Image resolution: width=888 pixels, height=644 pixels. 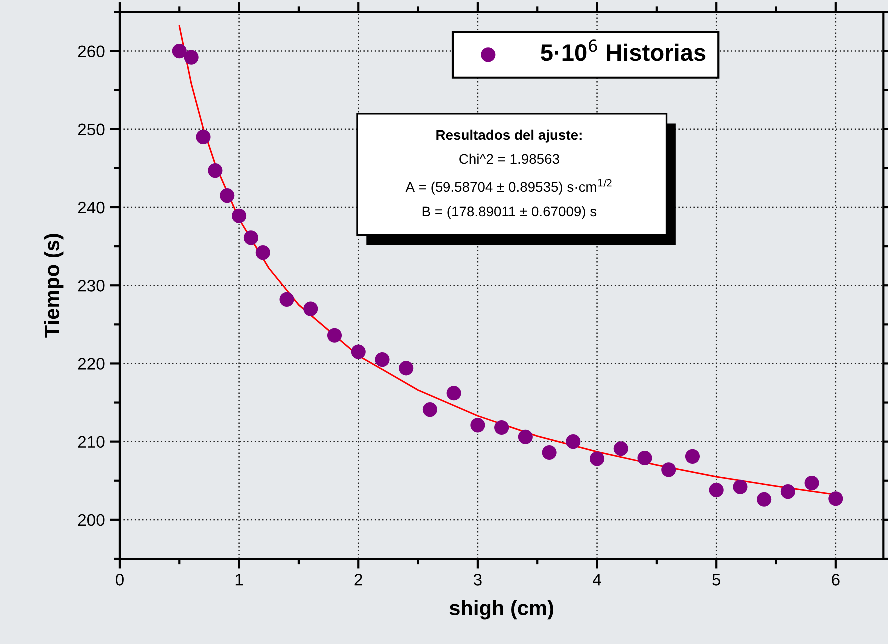 What do you see at coordinates (509, 213) in the screenshot?
I see `annotation: B = (178.89011 ± 0.67009) s` at bounding box center [509, 213].